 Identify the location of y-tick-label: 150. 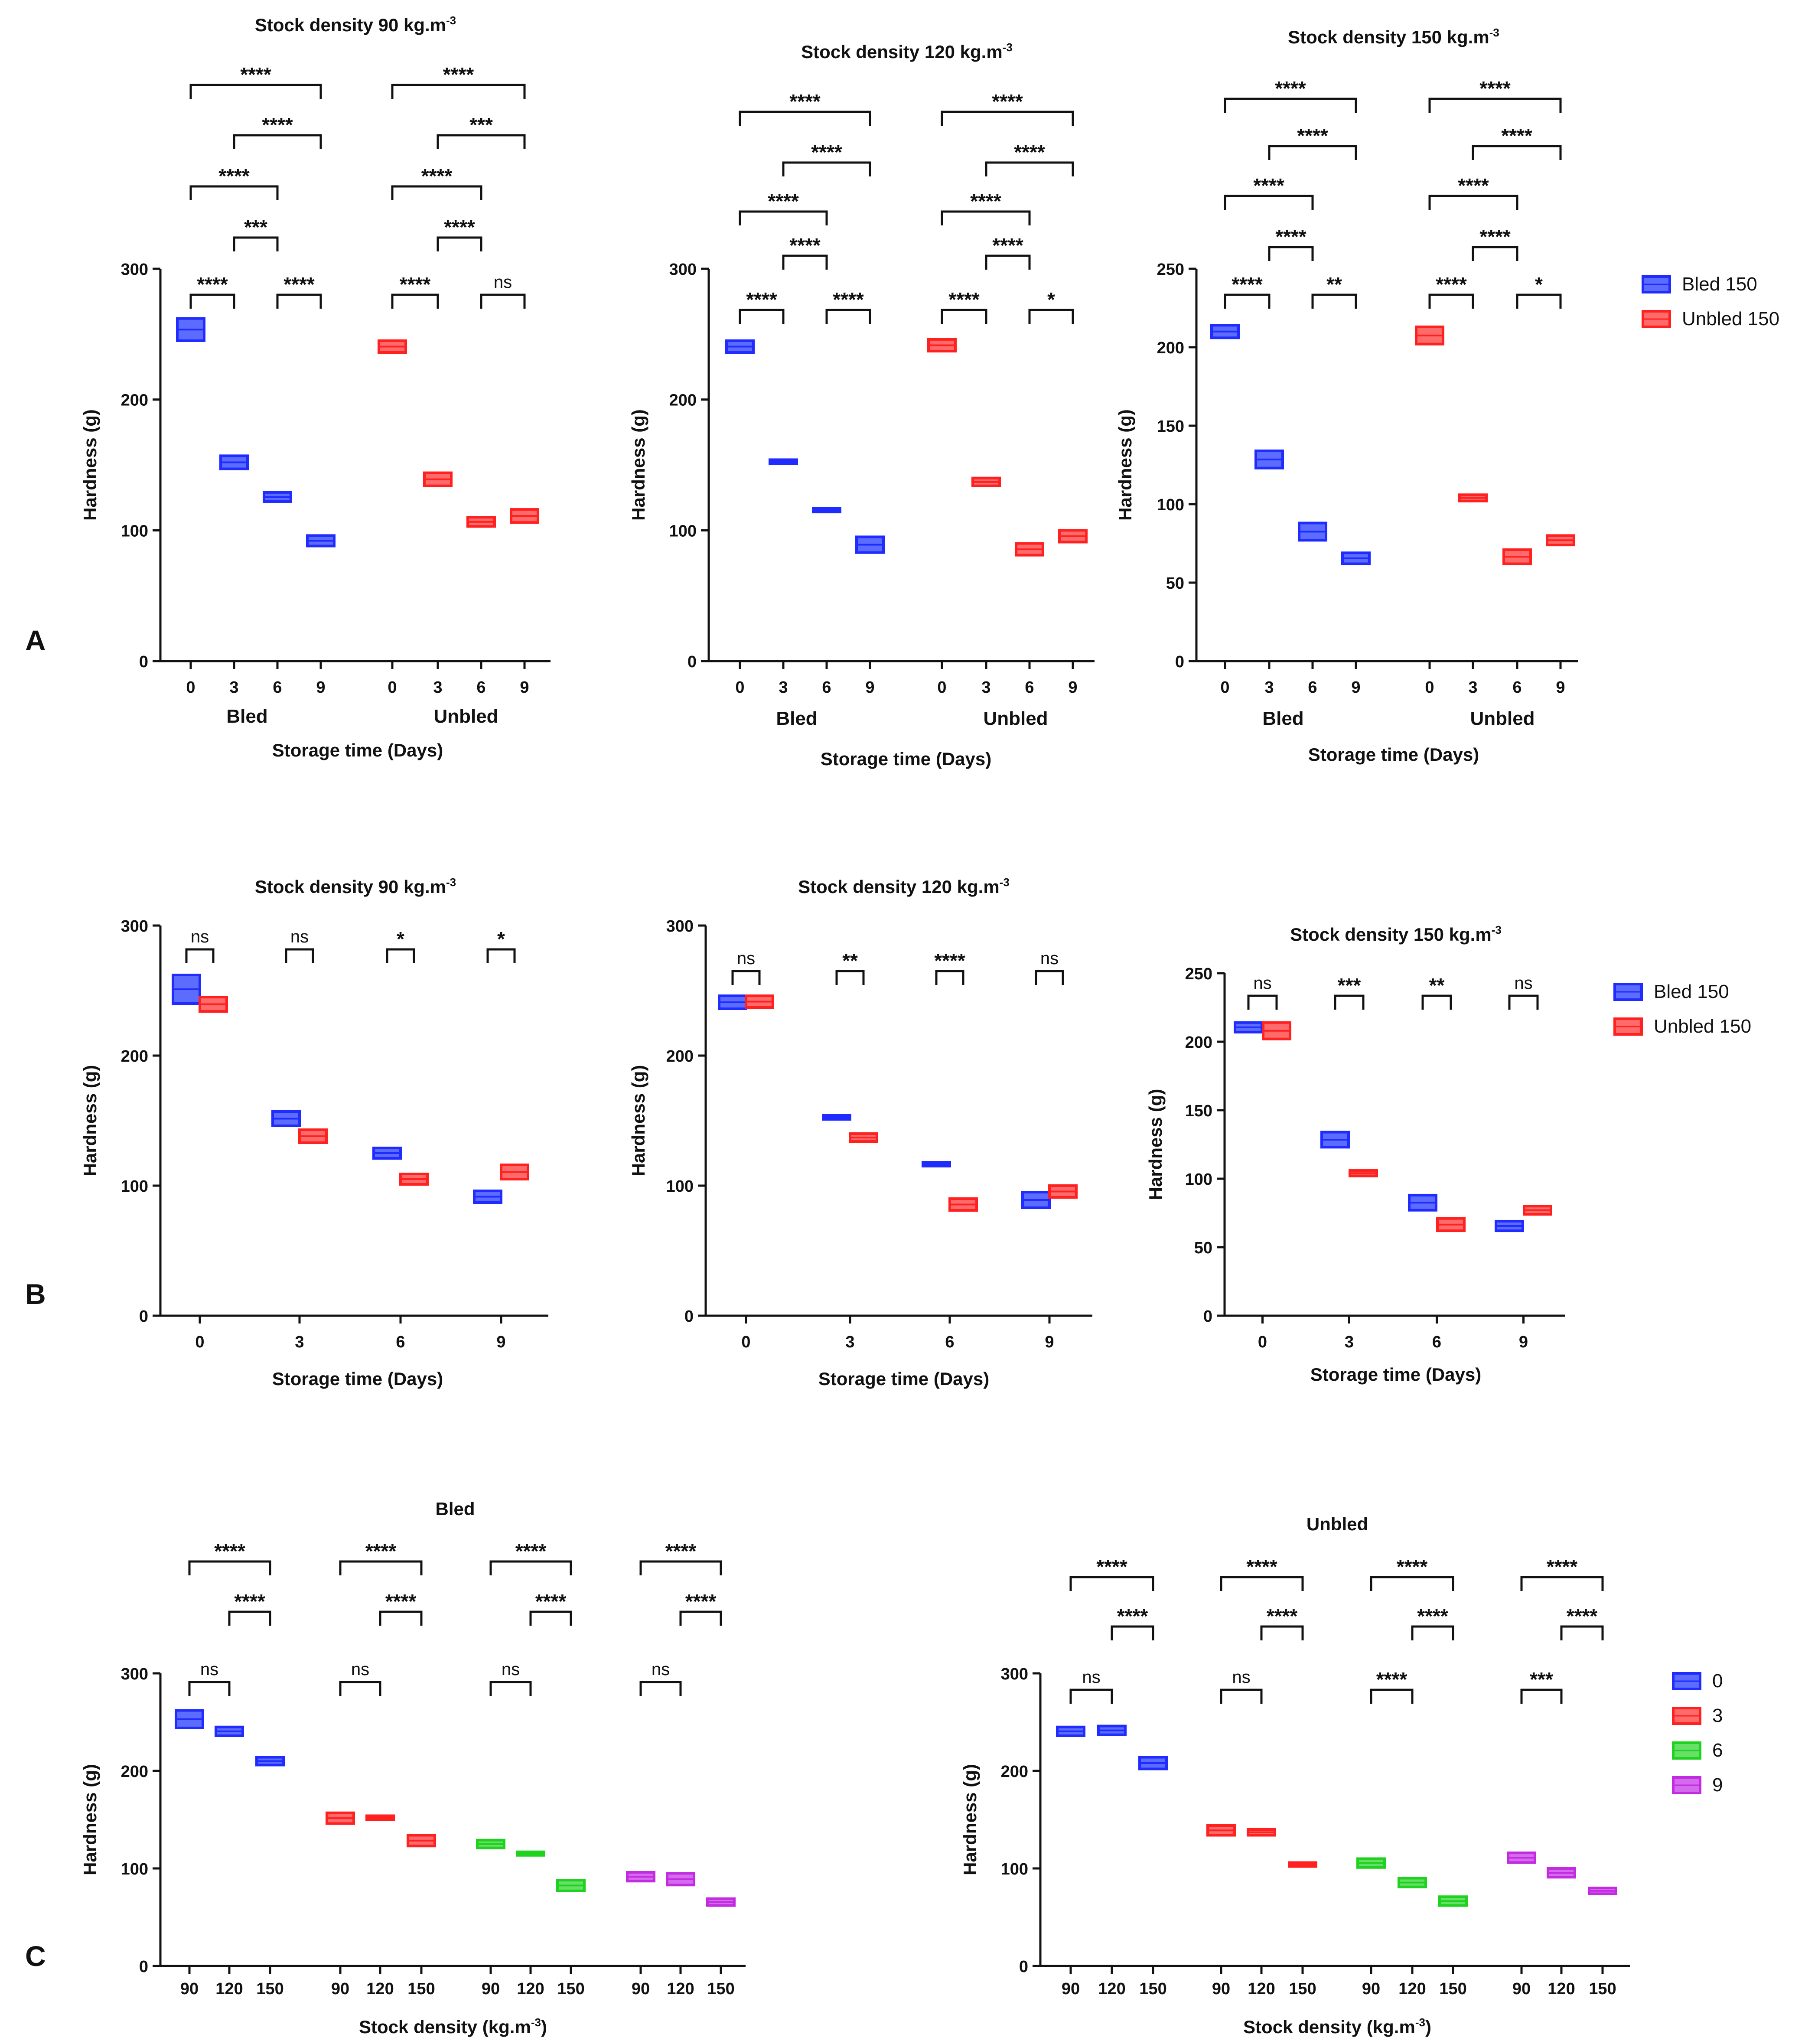
(1170, 427).